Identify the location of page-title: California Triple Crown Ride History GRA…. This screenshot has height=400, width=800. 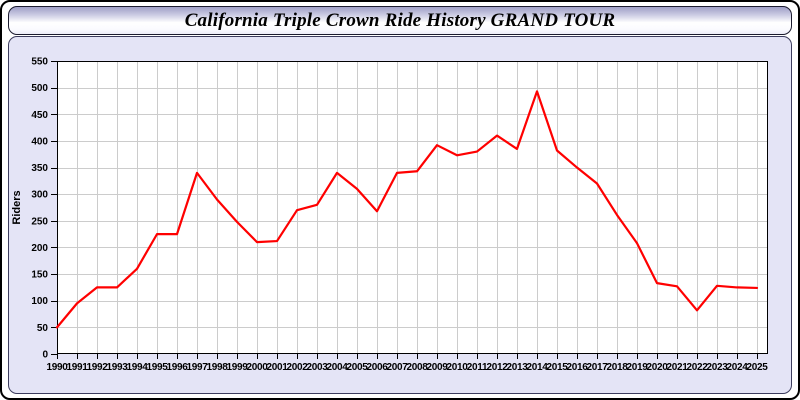
(400, 20).